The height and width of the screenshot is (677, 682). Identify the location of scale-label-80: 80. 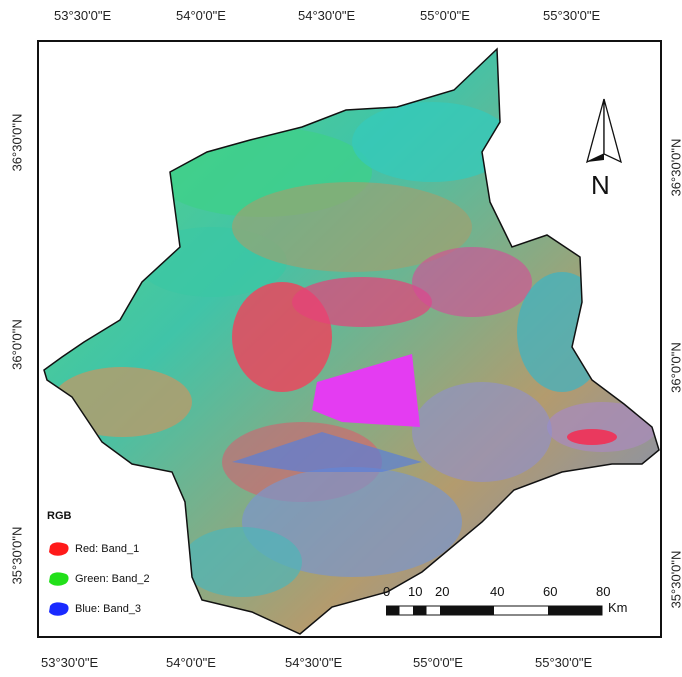
(603, 591).